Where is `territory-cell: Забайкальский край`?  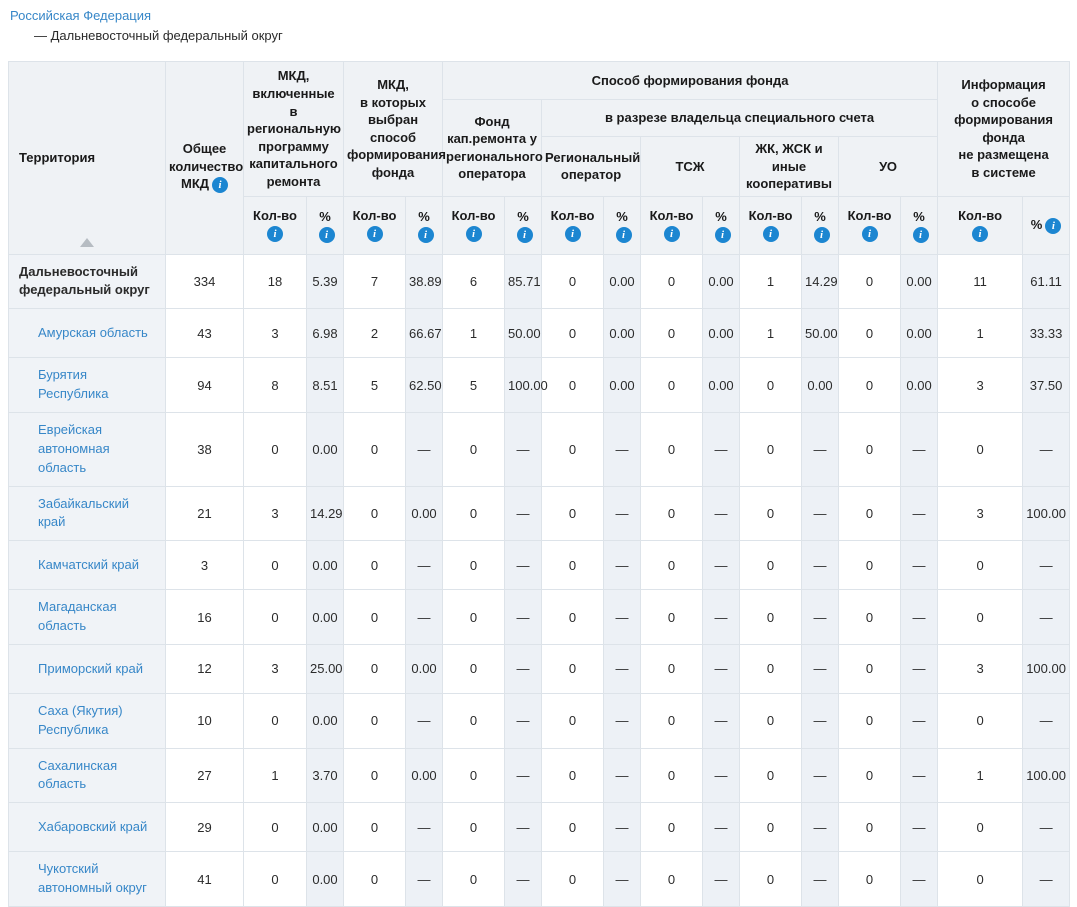
territory-cell: Забайкальский край is located at coordinates (87, 513).